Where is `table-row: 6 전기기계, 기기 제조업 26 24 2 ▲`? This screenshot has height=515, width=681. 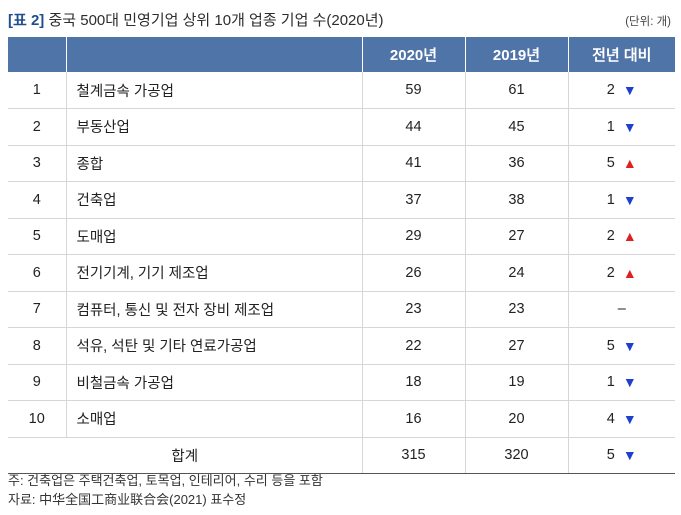 table-row: 6 전기기계, 기기 제조업 26 24 2 ▲ is located at coordinates (341, 273).